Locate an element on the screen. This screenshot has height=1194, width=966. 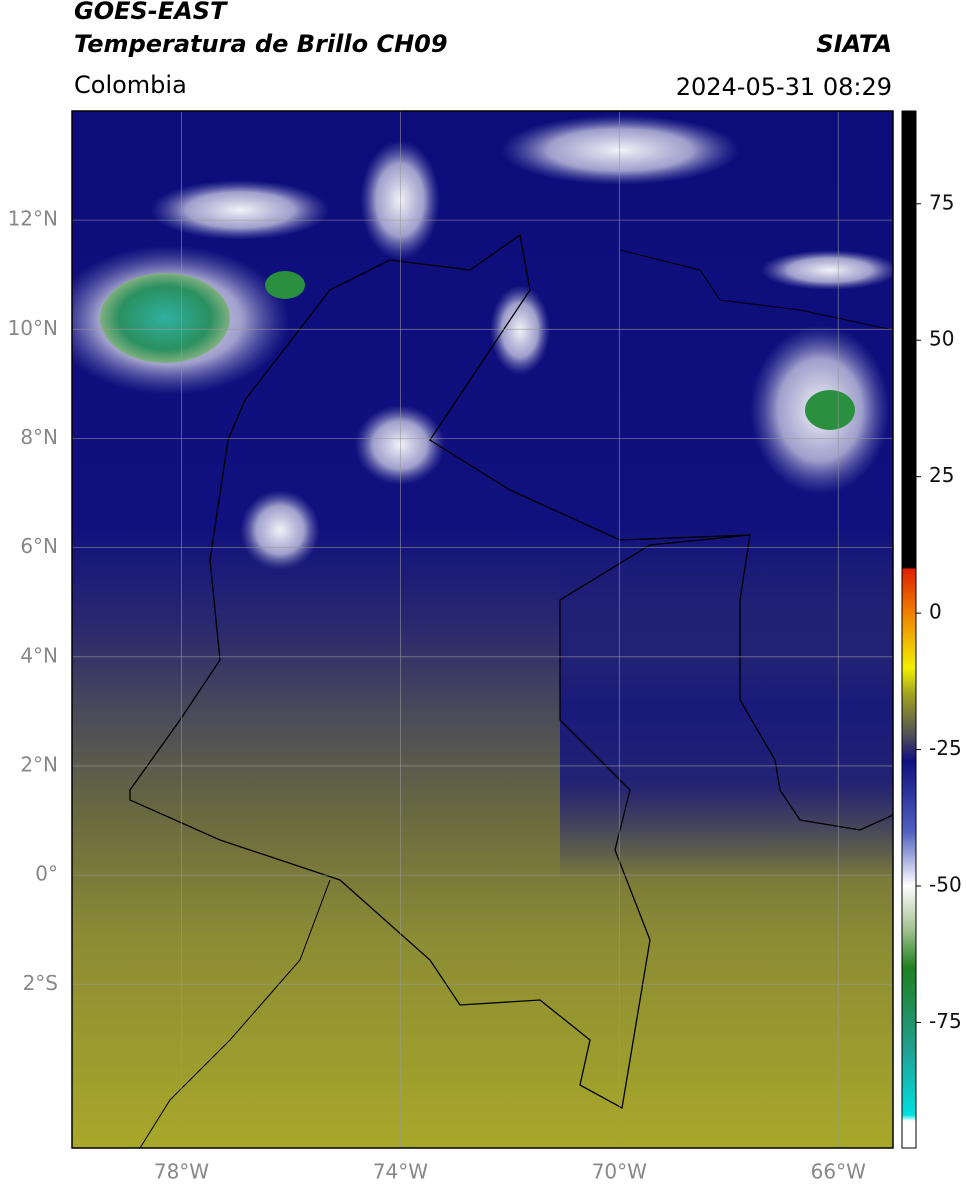
lon-tick-label: 70°W is located at coordinates (619, 1172).